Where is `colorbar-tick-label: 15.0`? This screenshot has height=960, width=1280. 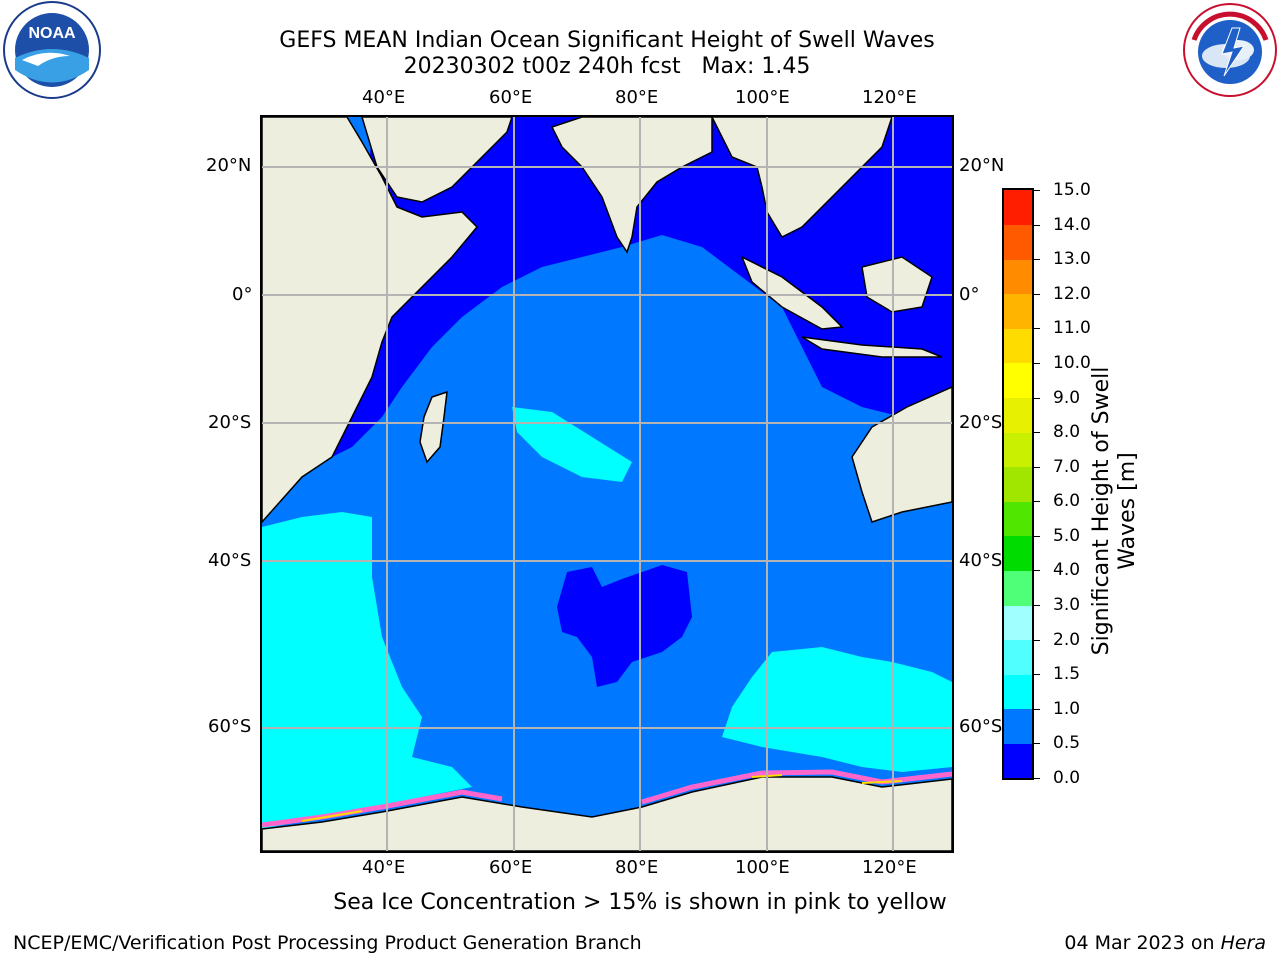
colorbar-tick-label: 15.0 is located at coordinates (1072, 190).